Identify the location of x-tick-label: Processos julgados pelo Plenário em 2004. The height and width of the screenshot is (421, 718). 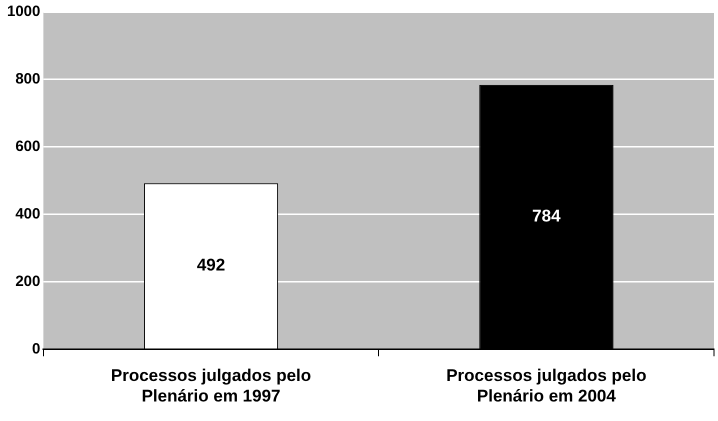
(546, 386).